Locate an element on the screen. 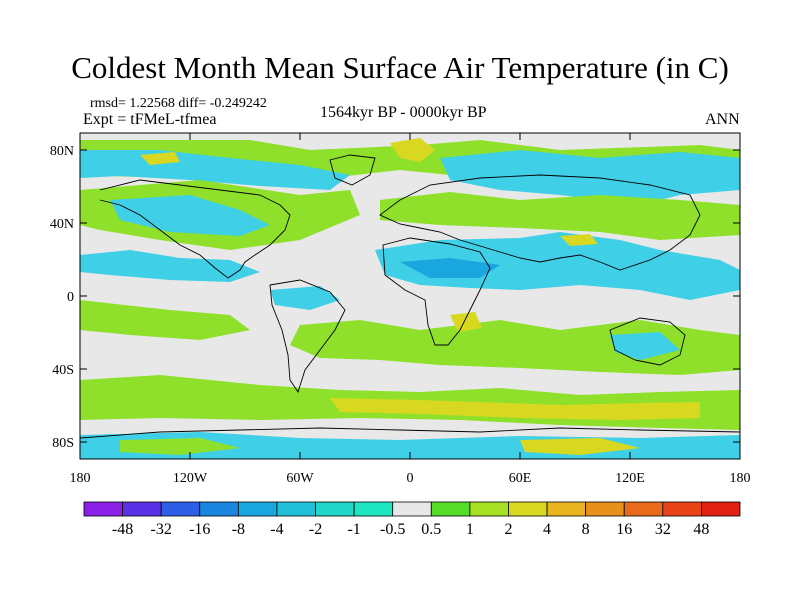 Image resolution: width=800 pixels, height=600 pixels. colorbar-label: -1 is located at coordinates (353, 529).